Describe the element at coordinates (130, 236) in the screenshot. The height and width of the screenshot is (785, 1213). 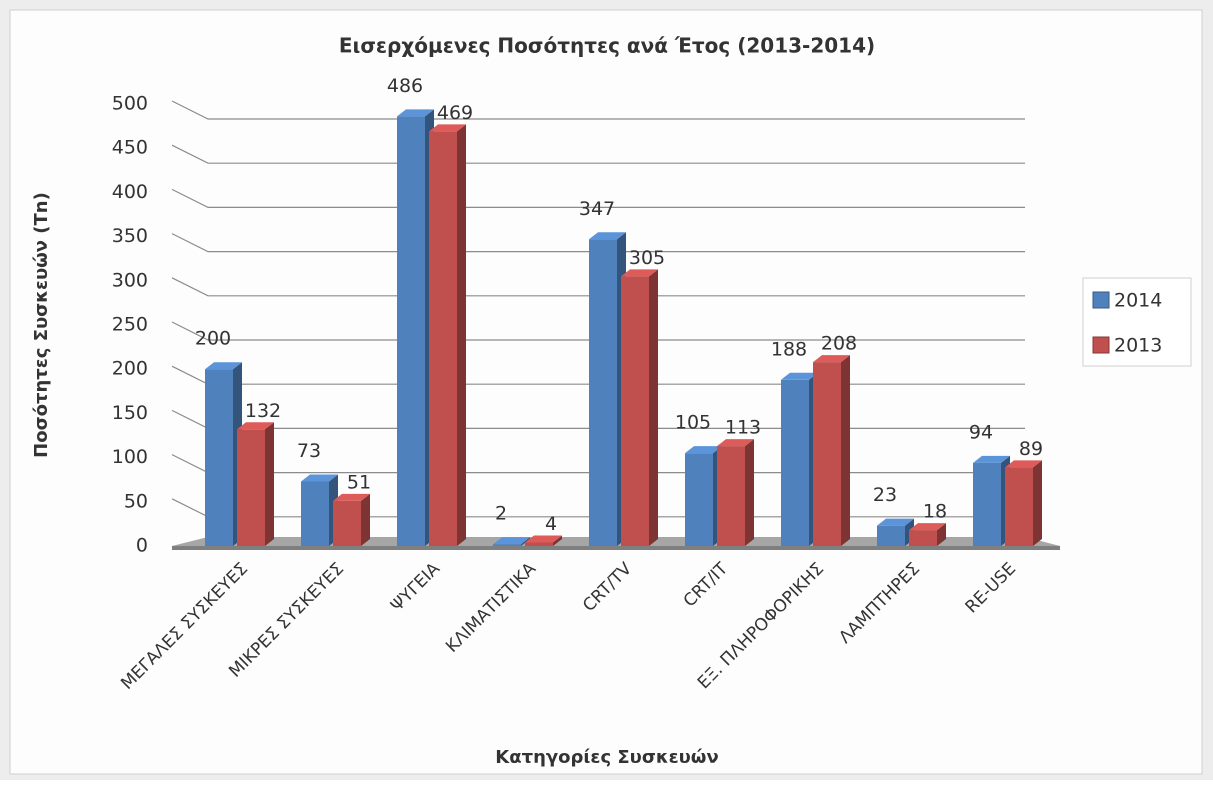
I see `y-tick-label: 350` at that location.